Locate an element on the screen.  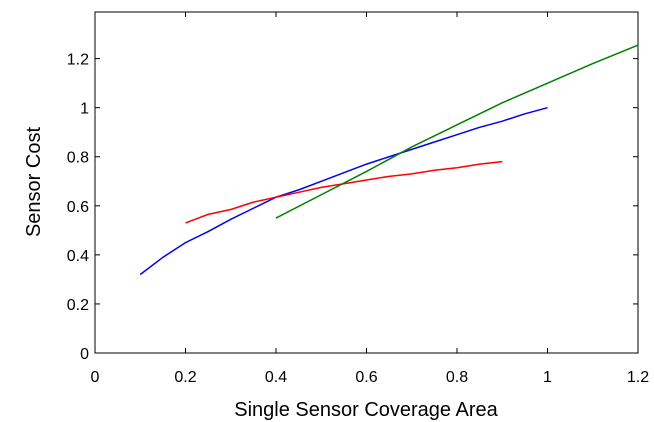
x-tick-label: 0.6 is located at coordinates (366, 377).